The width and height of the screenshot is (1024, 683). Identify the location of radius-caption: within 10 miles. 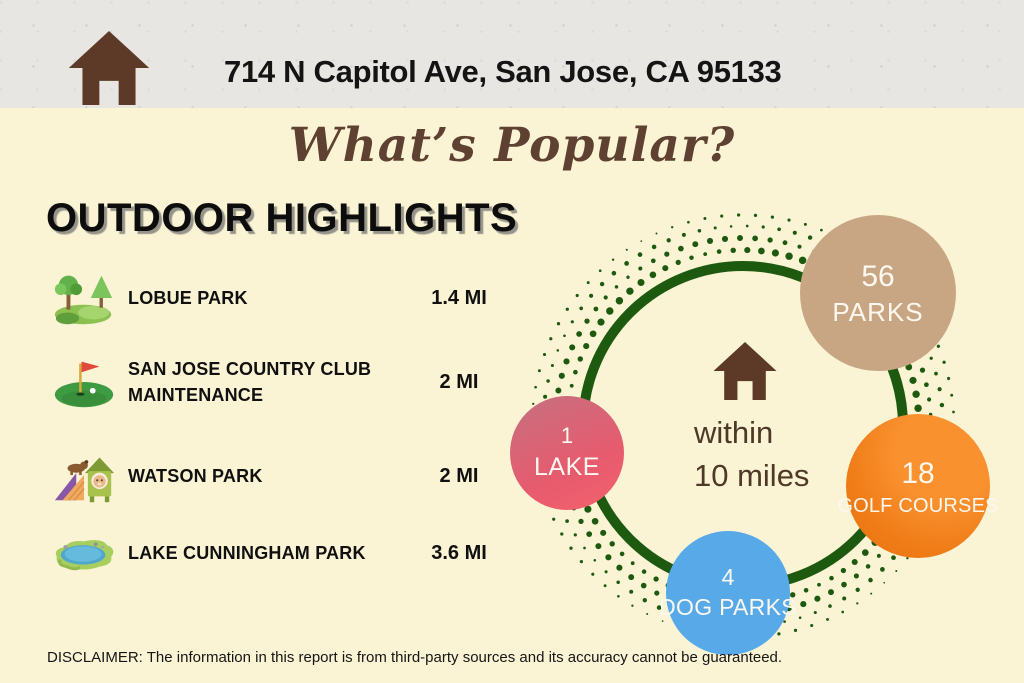
(751, 454).